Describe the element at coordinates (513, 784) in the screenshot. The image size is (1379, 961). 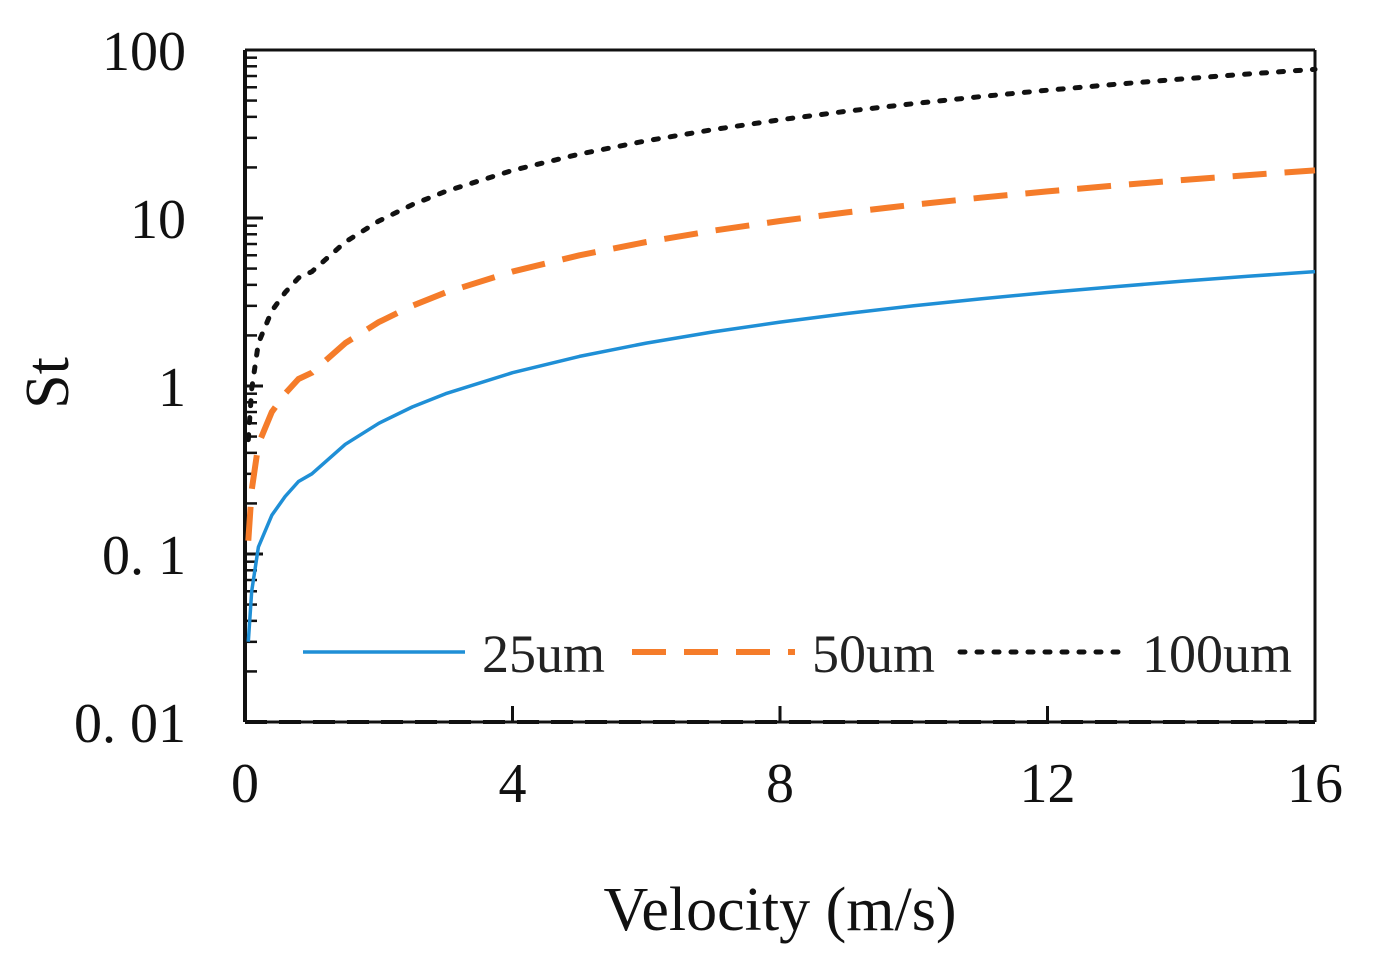
I see `x-tick-label: 4` at that location.